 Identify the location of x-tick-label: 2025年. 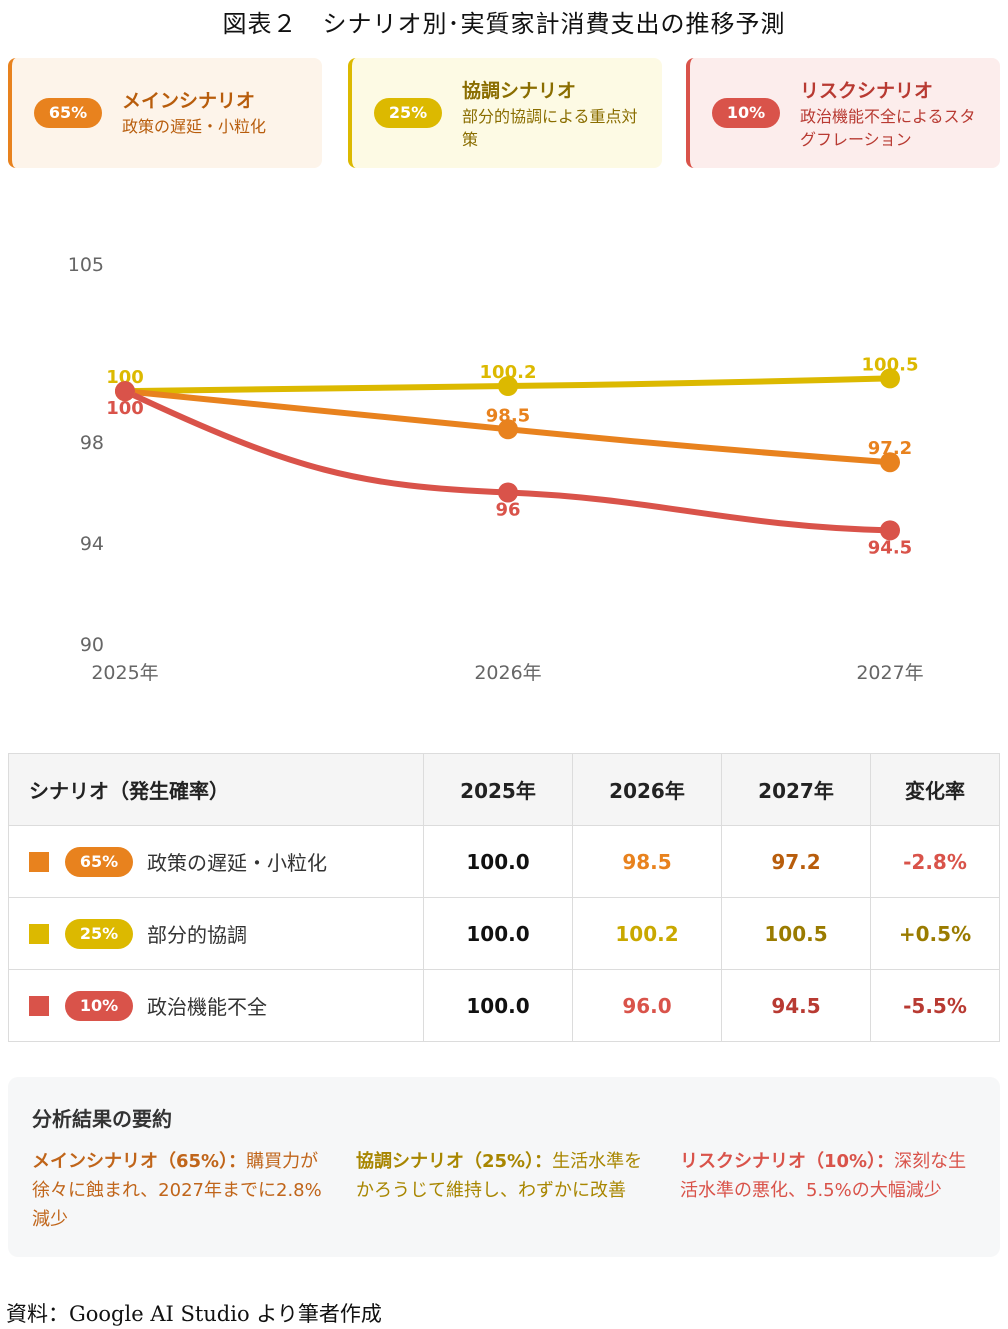
(124, 673).